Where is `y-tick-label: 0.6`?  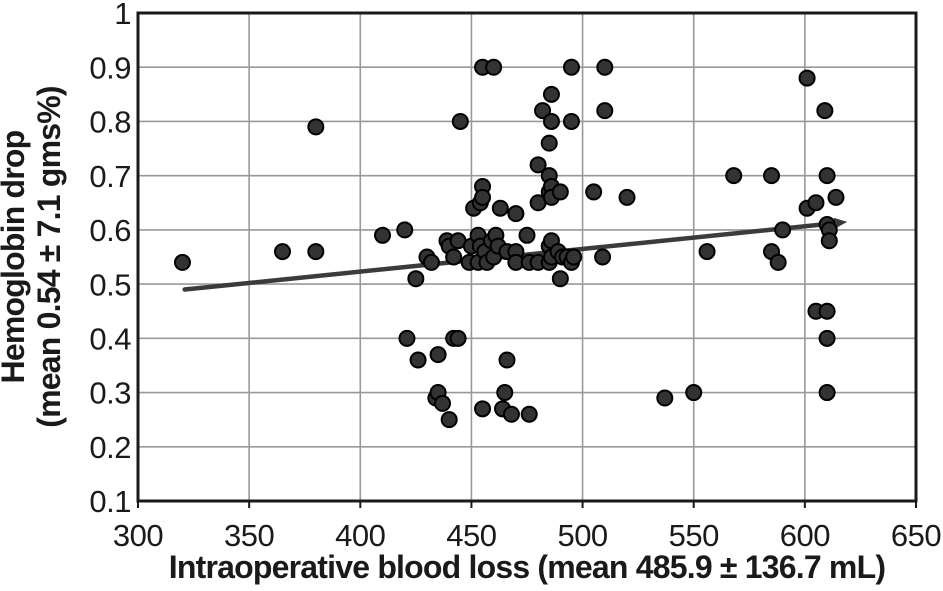 y-tick-label: 0.6 is located at coordinates (110, 230).